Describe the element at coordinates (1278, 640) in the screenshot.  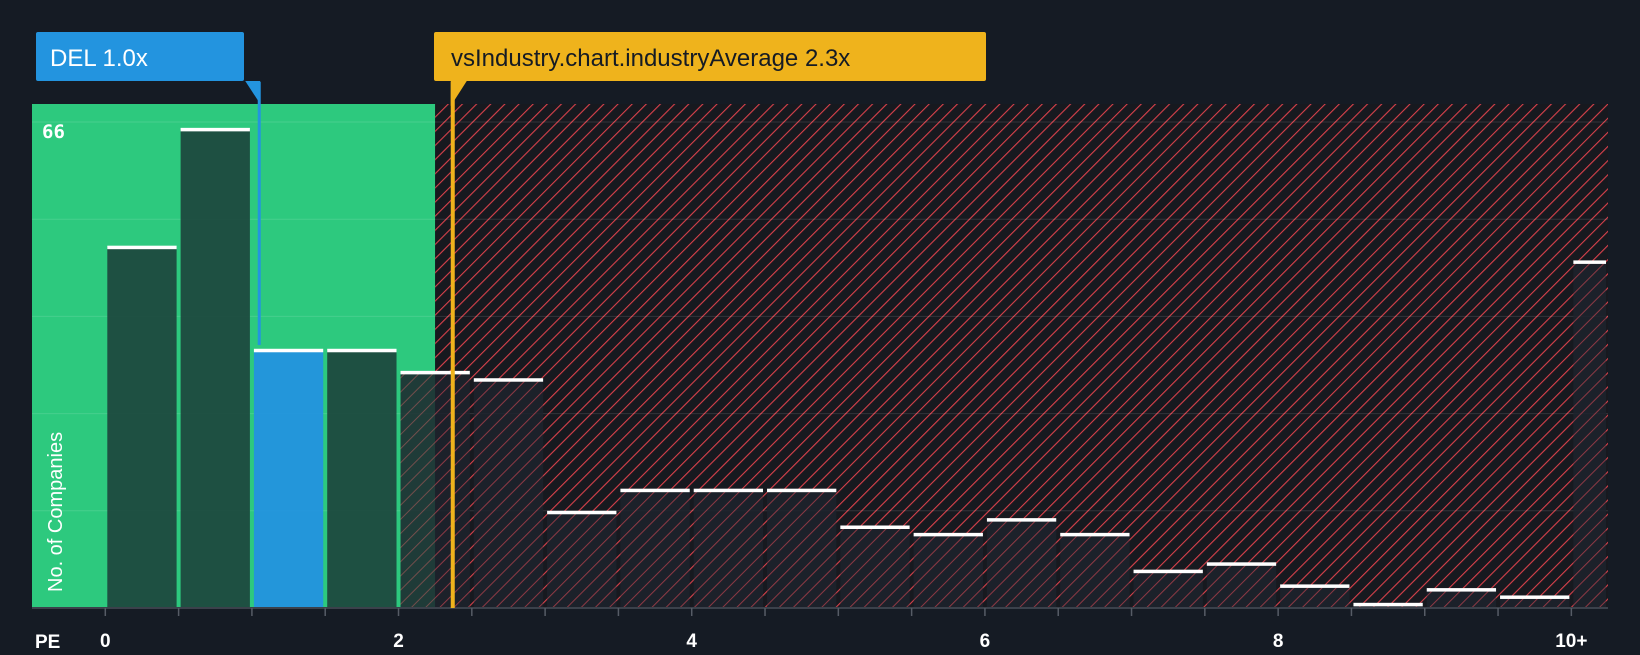
I see `x-tick-label-4: 8` at that location.